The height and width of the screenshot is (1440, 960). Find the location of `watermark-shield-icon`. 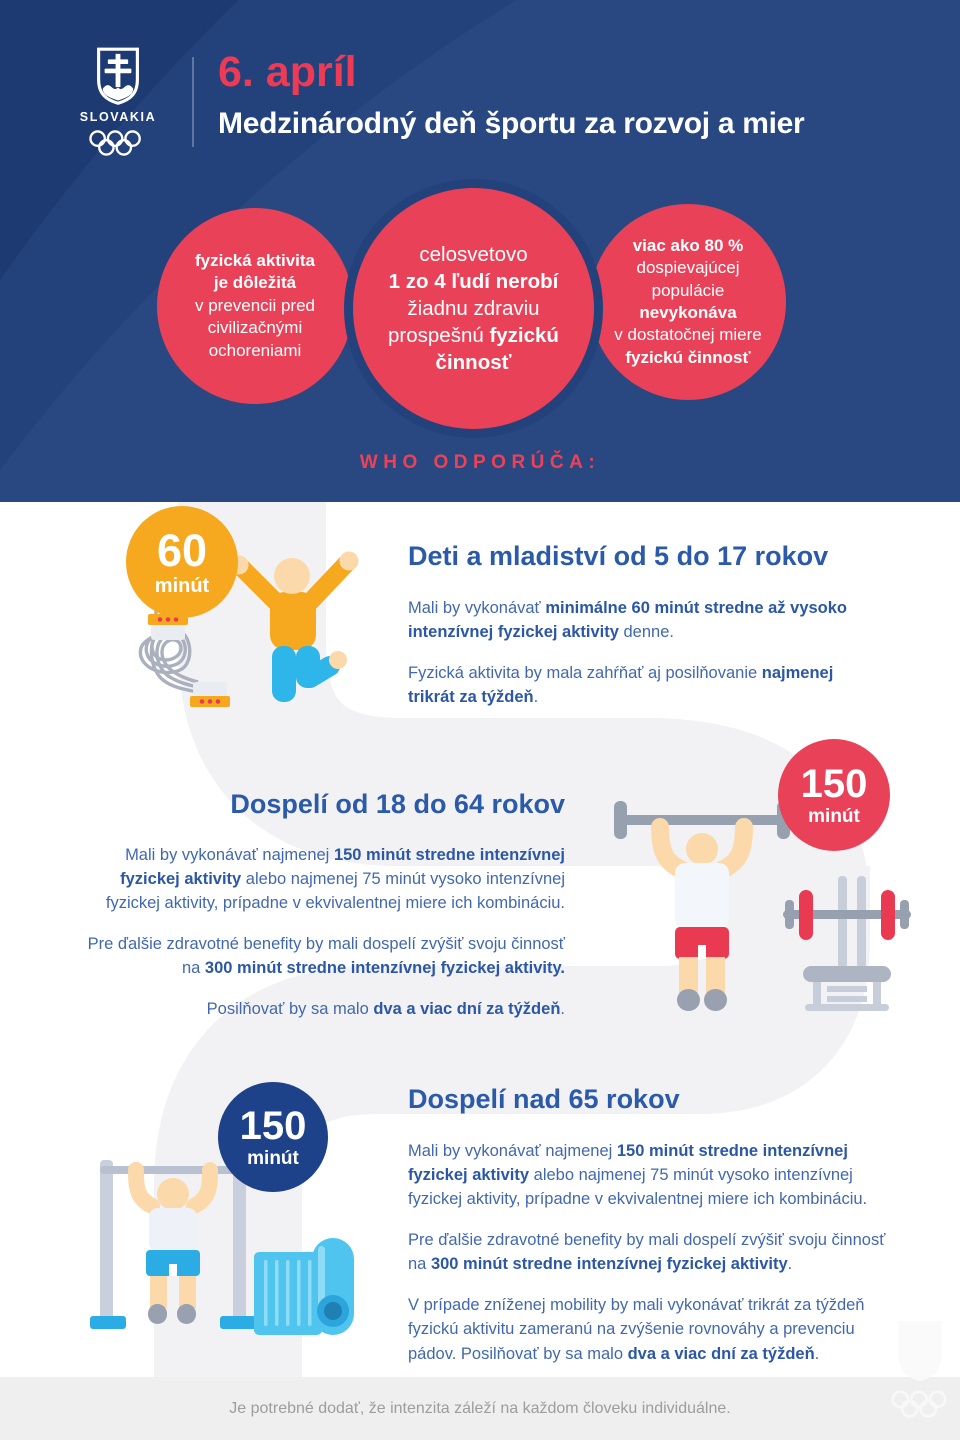

watermark-shield-icon is located at coordinates (920, 1351).